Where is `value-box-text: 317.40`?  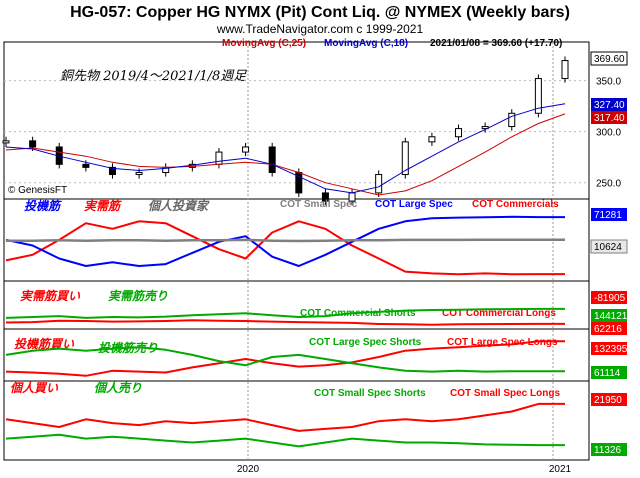 value-box-text: 317.40 is located at coordinates (609, 118).